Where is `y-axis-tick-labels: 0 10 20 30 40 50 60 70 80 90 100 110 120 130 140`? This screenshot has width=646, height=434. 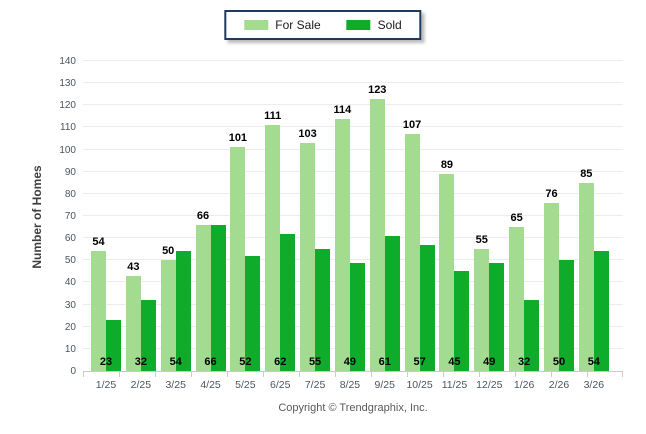
y-axis-tick-labels: 0 10 20 30 40 50 60 70 80 90 100 110 120 130 140 is located at coordinates (61, 216).